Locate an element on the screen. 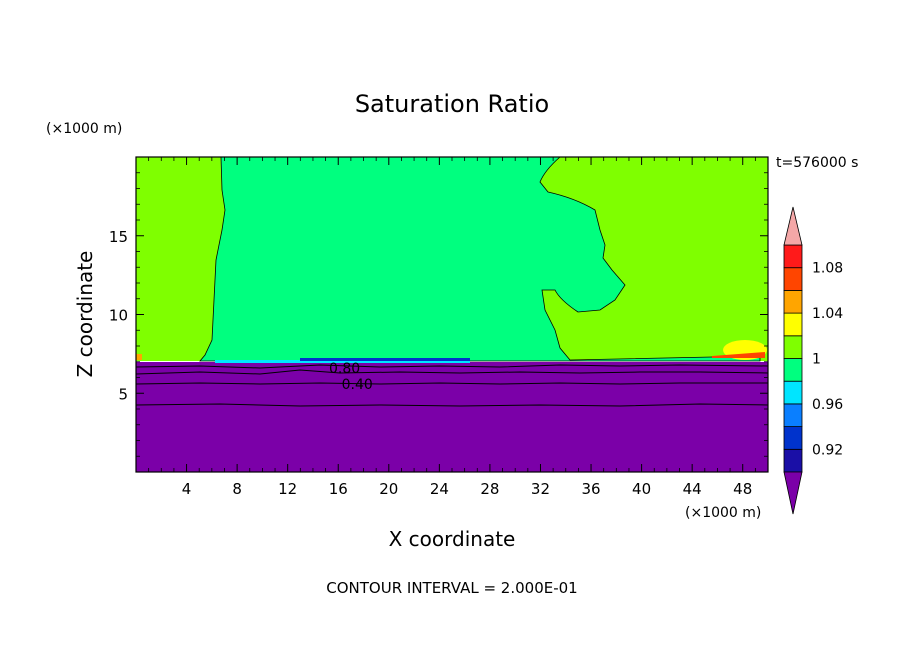 The width and height of the screenshot is (904, 654). colorbar-max-arrow is located at coordinates (793, 226).